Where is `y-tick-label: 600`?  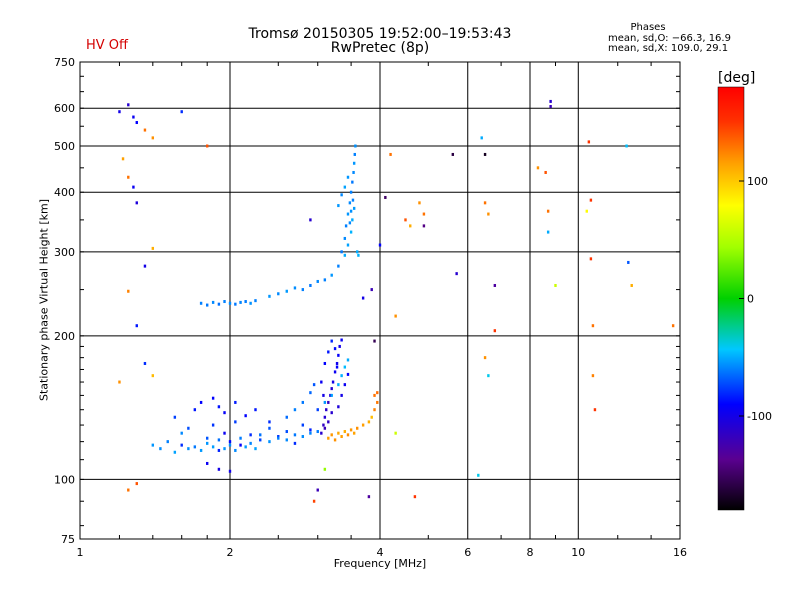
y-tick-label: 600 is located at coordinates (64, 108).